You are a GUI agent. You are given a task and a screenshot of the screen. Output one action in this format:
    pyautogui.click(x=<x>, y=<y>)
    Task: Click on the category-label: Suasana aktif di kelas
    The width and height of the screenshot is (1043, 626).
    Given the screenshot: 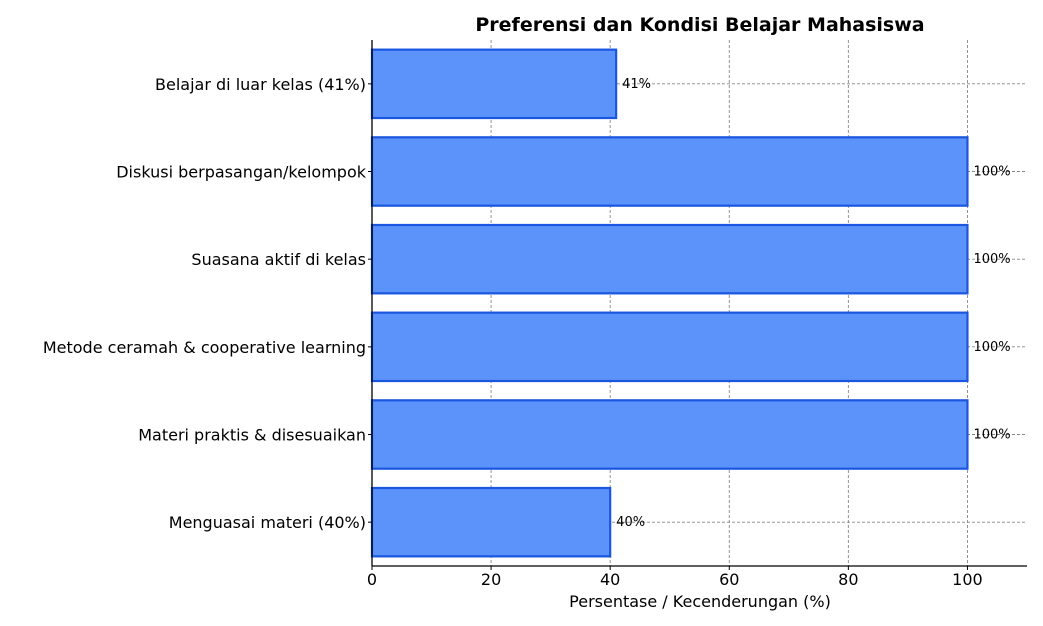 What is the action you would take?
    pyautogui.click(x=278, y=259)
    